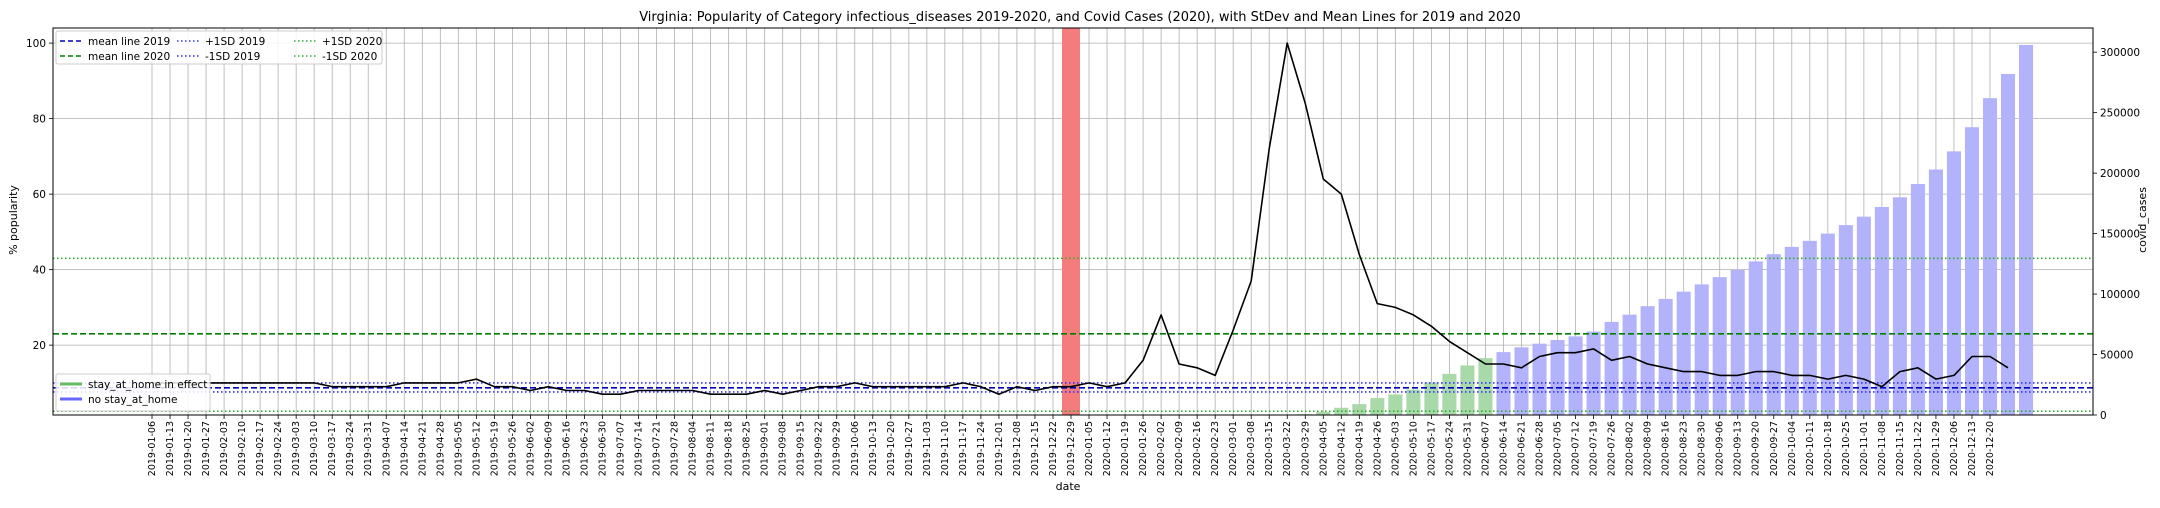 The height and width of the screenshot is (508, 2160). I want to click on x-tick-label: 2020-08-09, so click(1648, 448).